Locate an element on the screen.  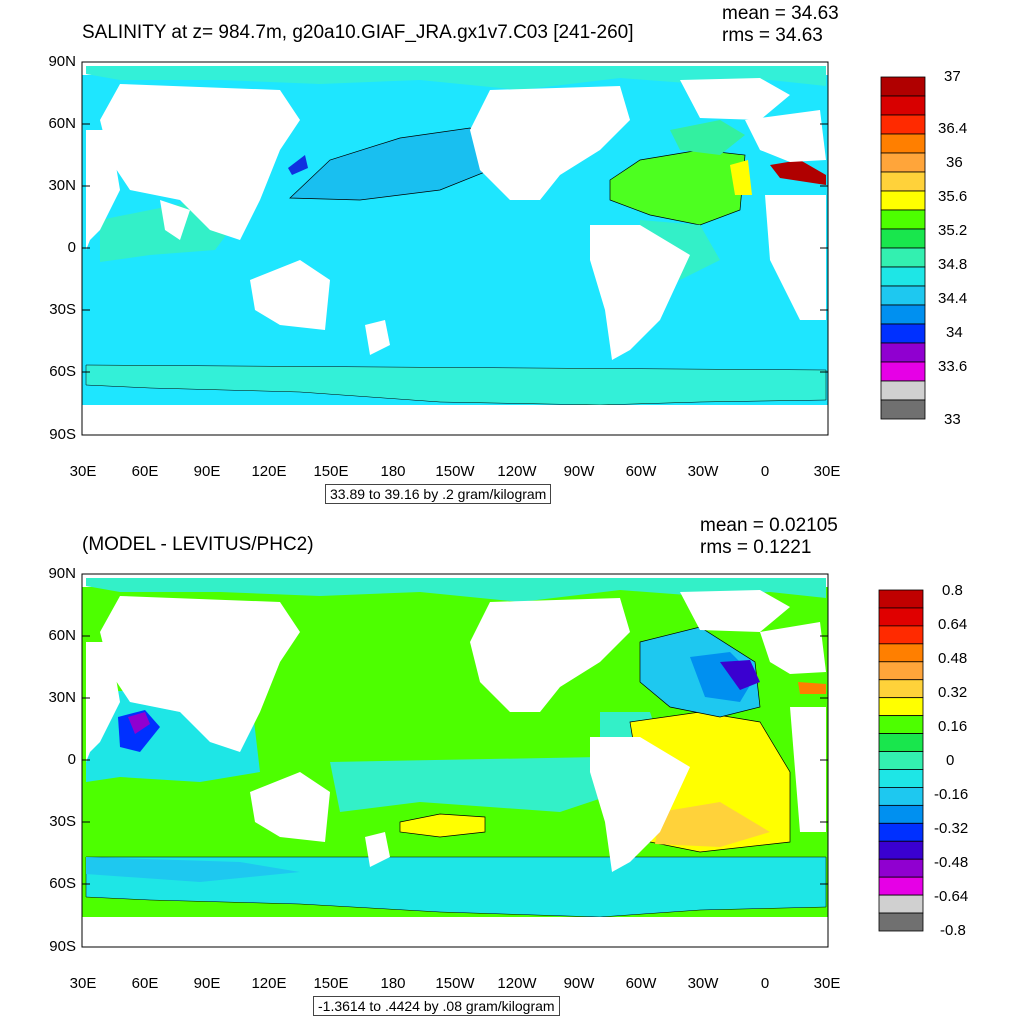
diff-arctic is located at coordinates (456, 590).